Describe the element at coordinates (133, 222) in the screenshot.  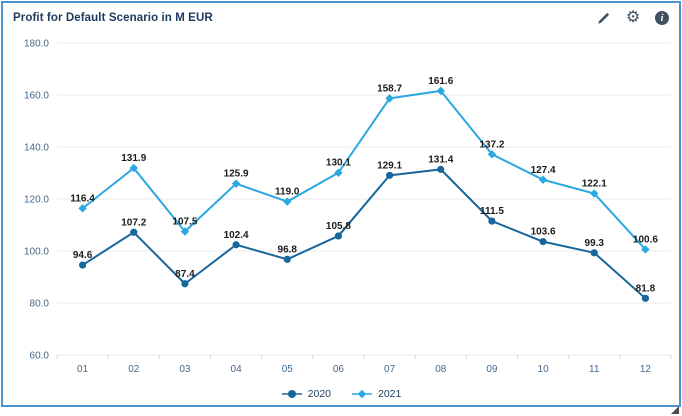
I see `data-label: 107.2` at that location.